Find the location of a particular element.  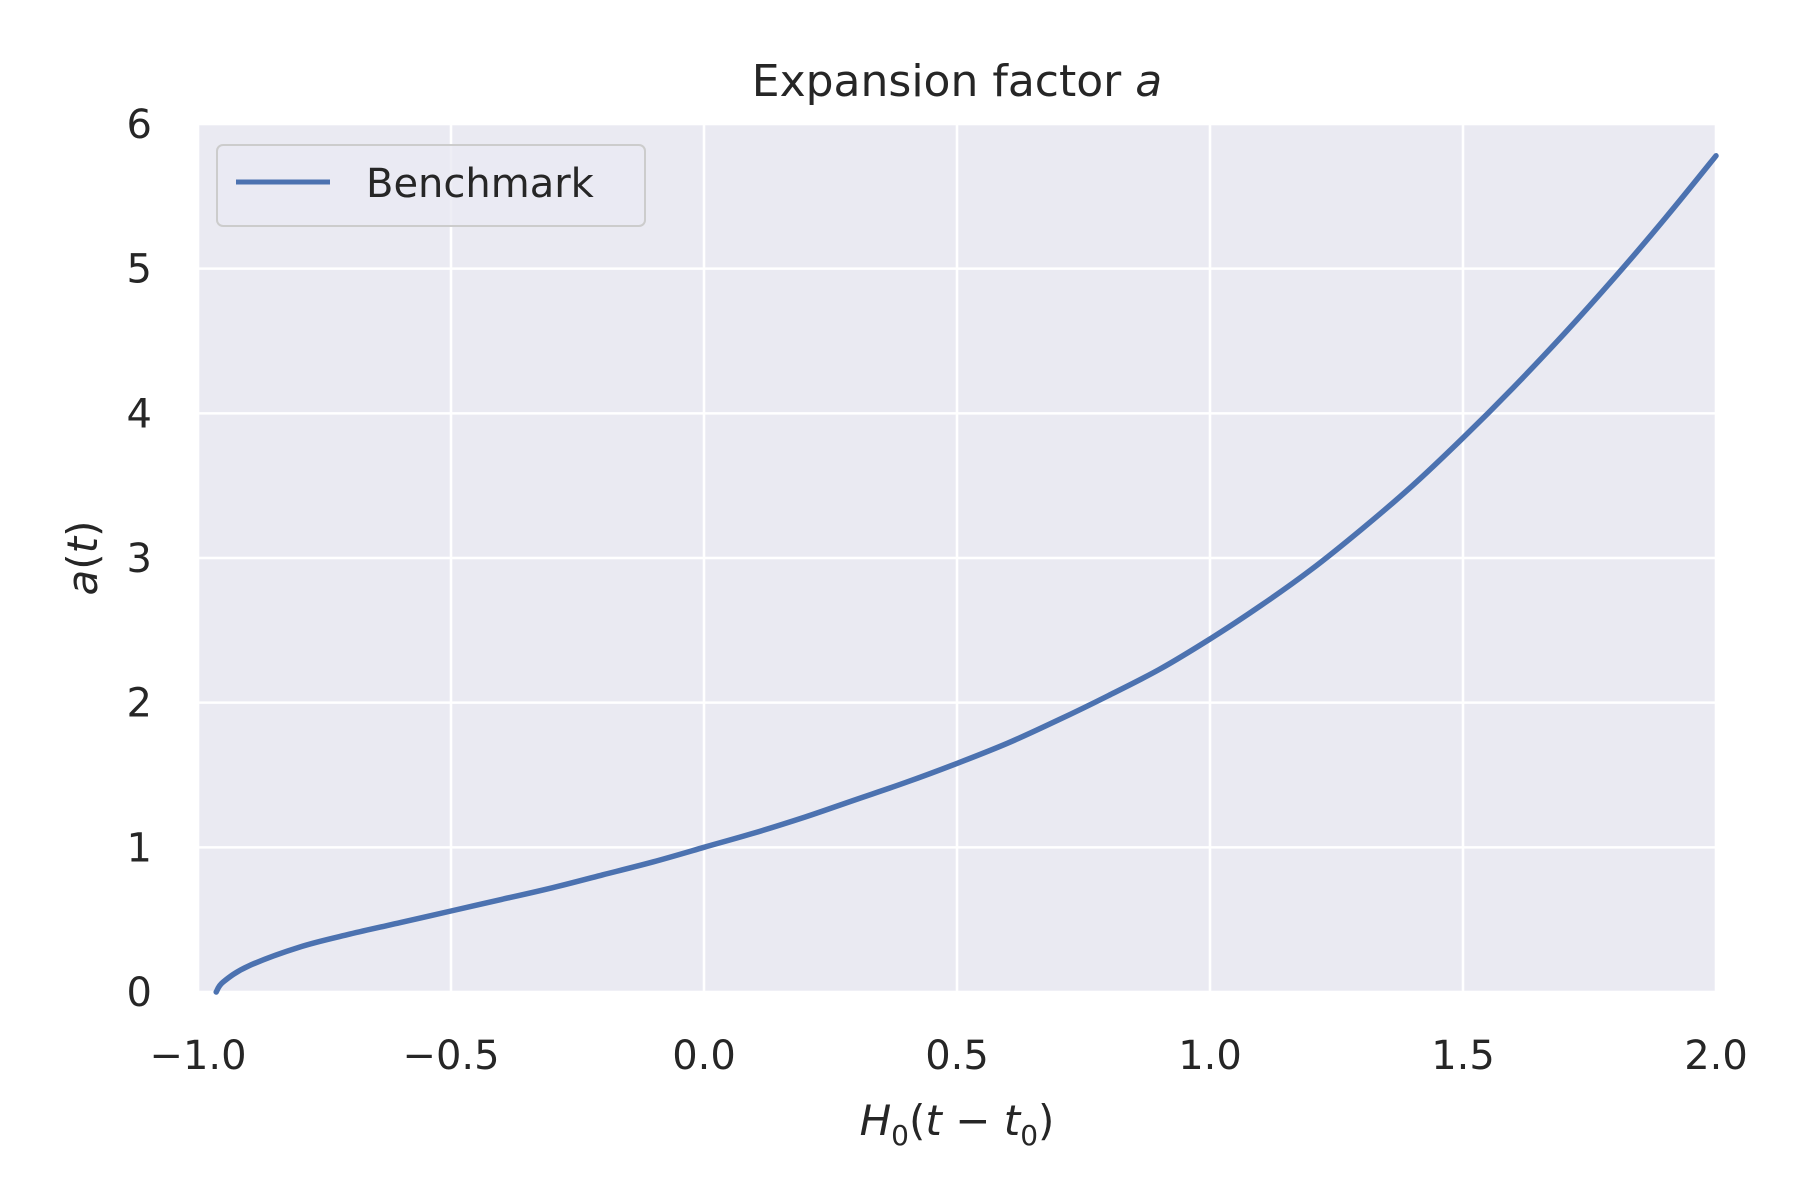

x-tick-label: 1.0 is located at coordinates (1210, 1056).